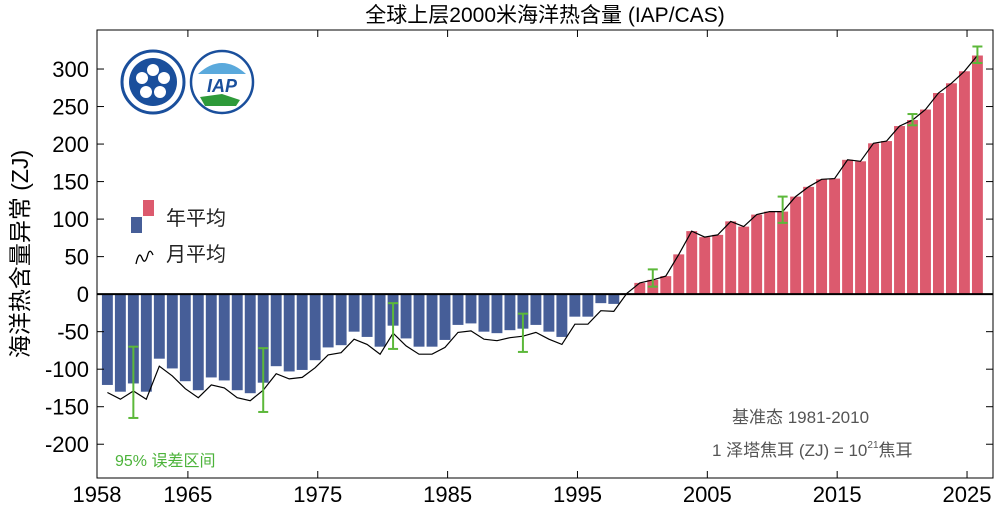 The width and height of the screenshot is (1000, 522). I want to click on bar-2020, so click(912, 207).